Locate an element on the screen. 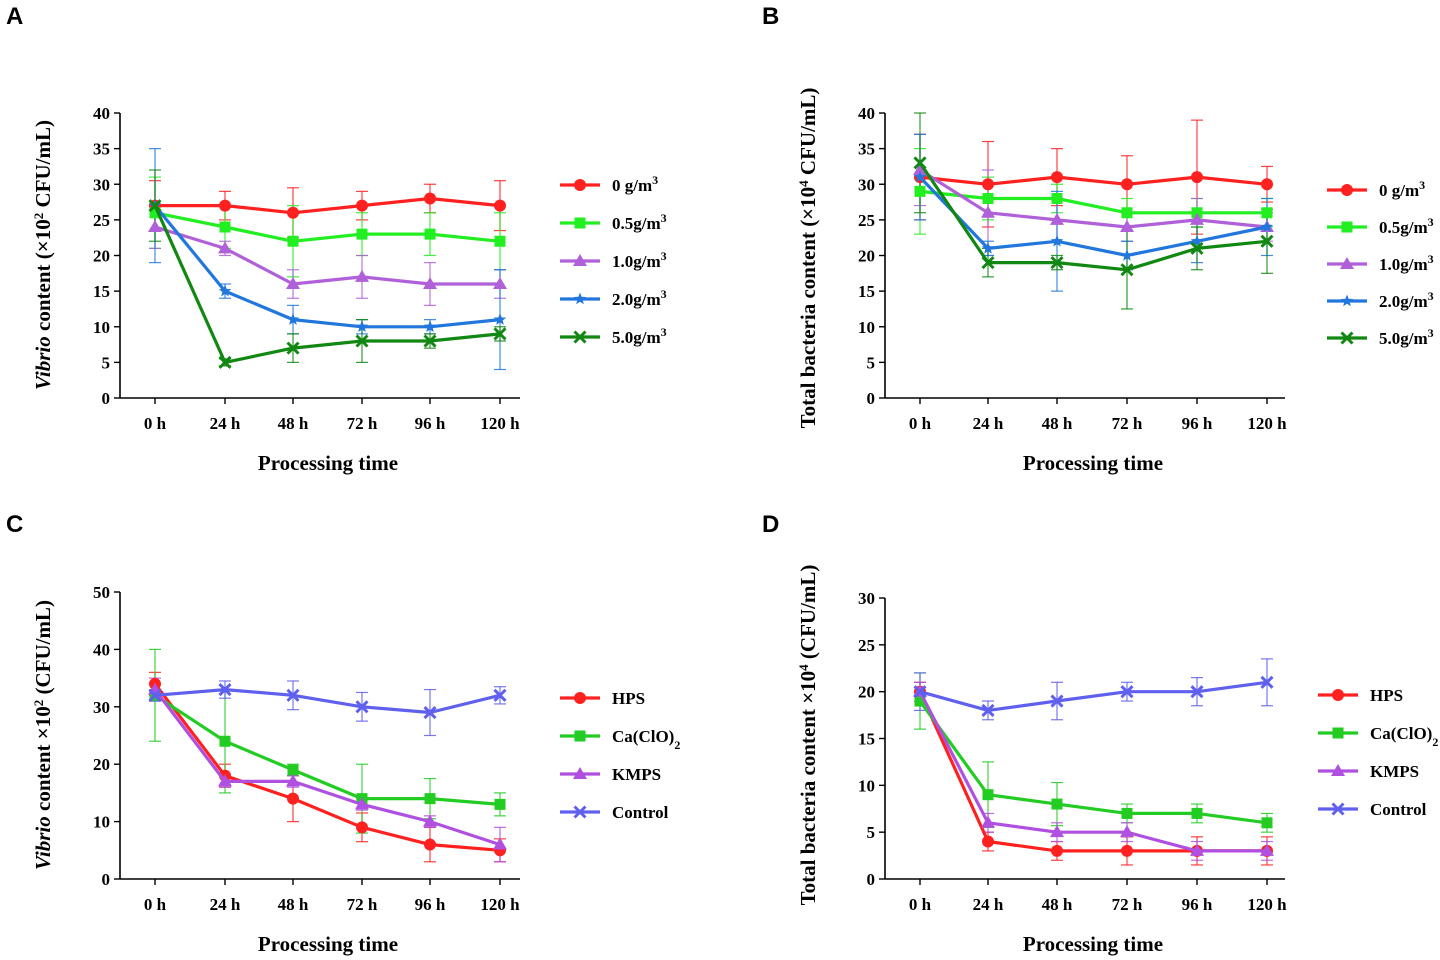  series-0-5g-m is located at coordinates (1093, 202).